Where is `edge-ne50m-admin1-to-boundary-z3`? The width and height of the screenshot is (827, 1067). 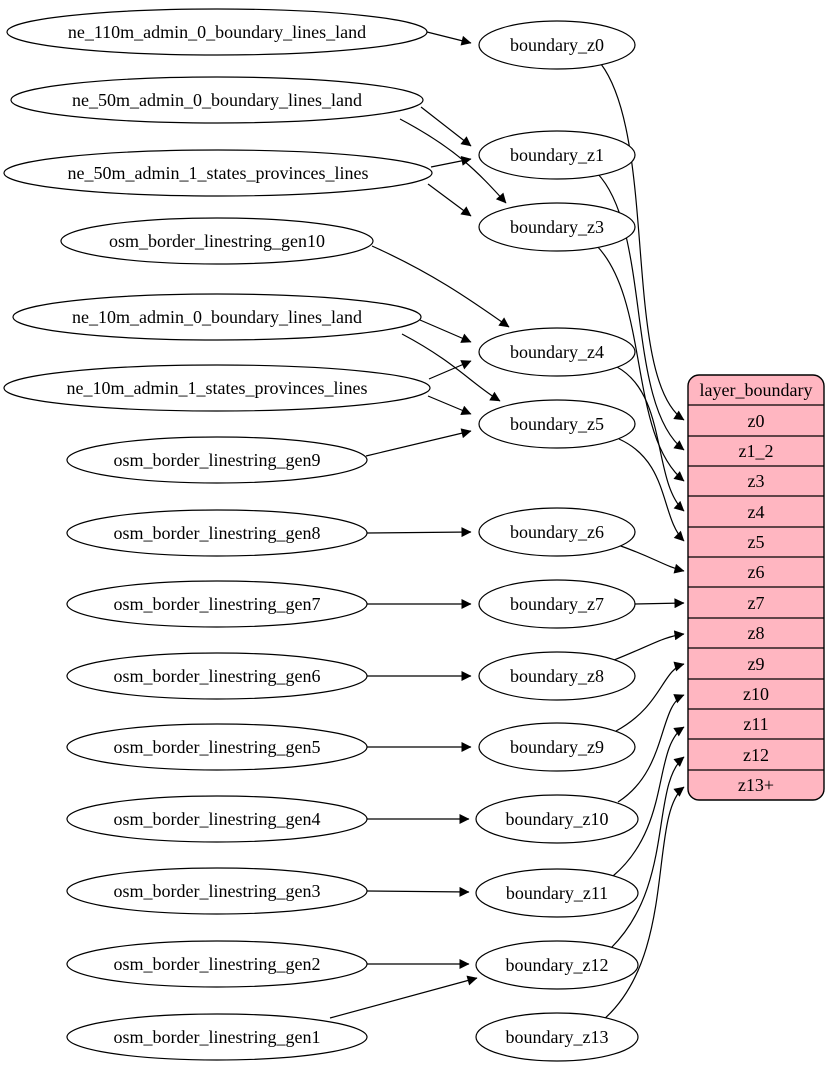 edge-ne50m-admin1-to-boundary-z3 is located at coordinates (449, 200).